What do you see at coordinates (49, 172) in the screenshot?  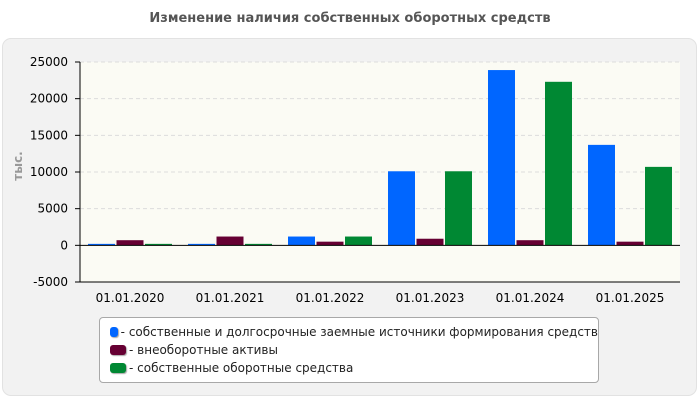 I see `y-tick-label: 10000` at bounding box center [49, 172].